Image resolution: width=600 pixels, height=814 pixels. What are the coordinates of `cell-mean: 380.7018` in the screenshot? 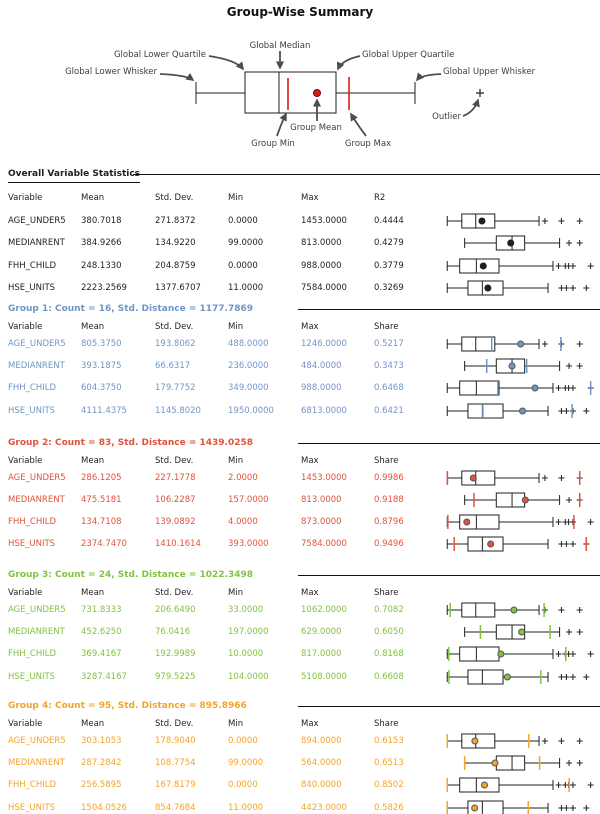 It's located at (101, 221).